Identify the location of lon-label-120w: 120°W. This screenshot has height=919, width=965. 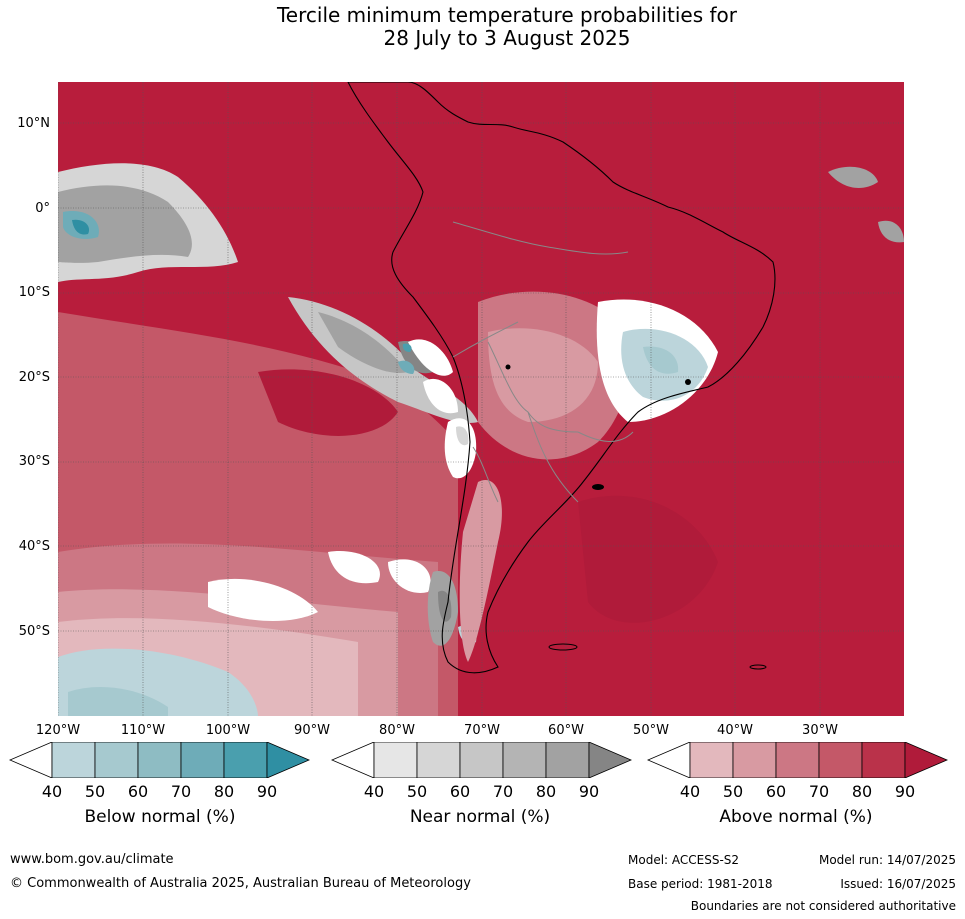
(58, 730).